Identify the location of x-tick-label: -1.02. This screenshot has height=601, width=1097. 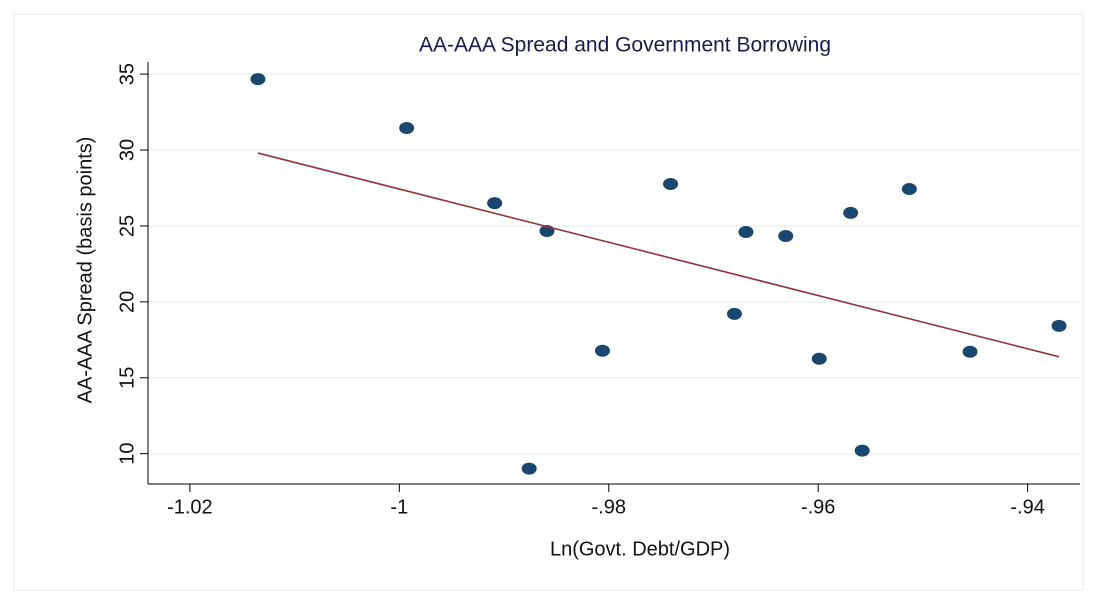
(190, 507).